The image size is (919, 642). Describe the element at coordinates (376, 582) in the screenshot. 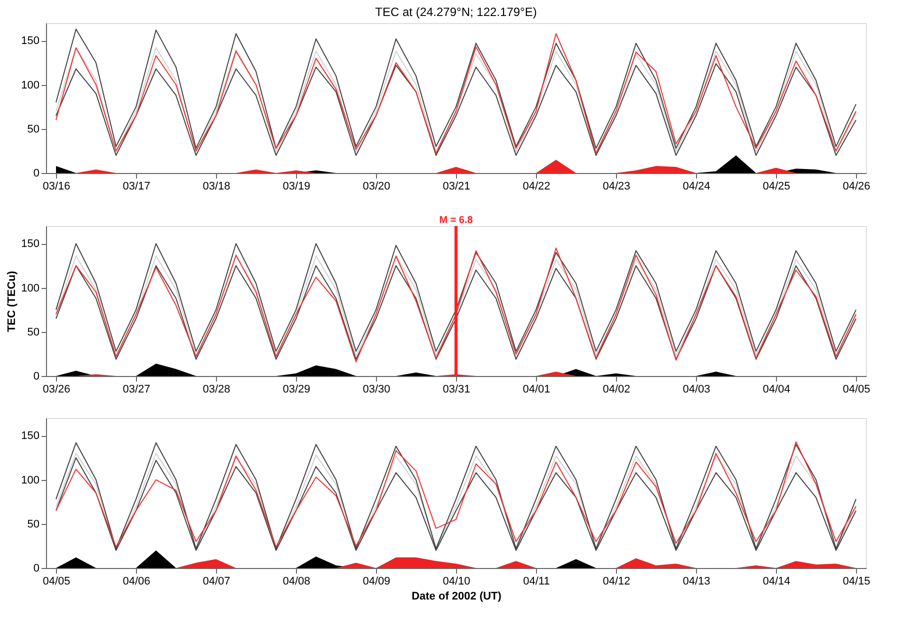

I see `x-tick-label: 04/09` at that location.